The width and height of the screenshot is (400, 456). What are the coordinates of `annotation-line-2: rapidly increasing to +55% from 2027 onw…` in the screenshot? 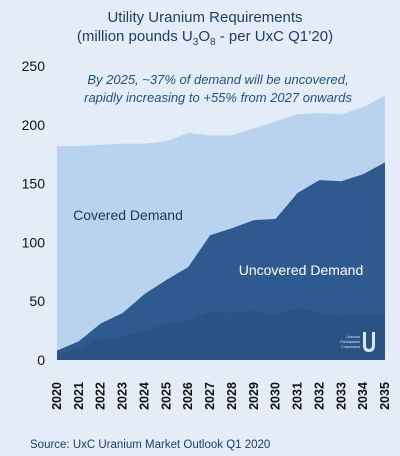 It's located at (218, 97).